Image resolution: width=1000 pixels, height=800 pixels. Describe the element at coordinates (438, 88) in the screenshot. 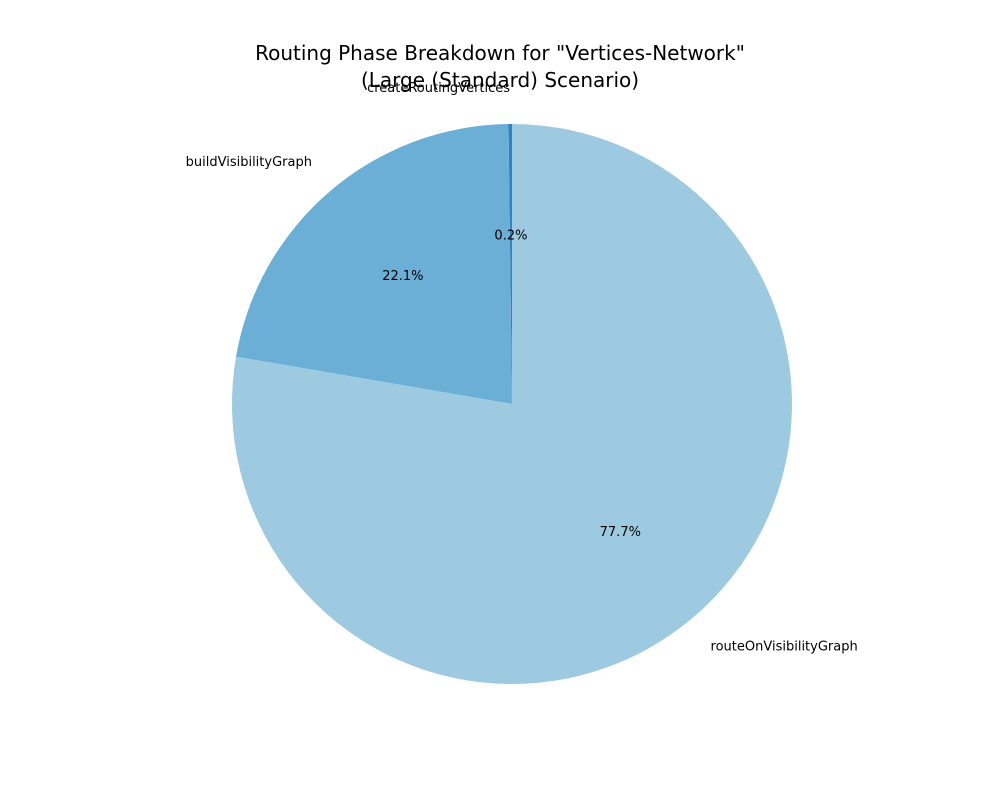

I see `pie-category-label: createRoutingVertices` at that location.